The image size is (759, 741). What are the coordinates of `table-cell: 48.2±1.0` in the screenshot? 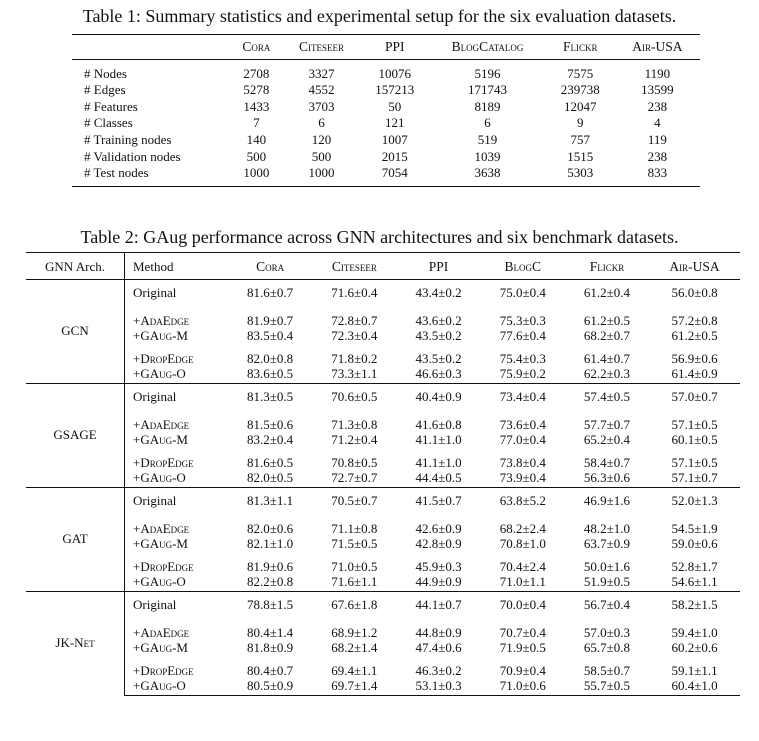 It's located at (607, 528).